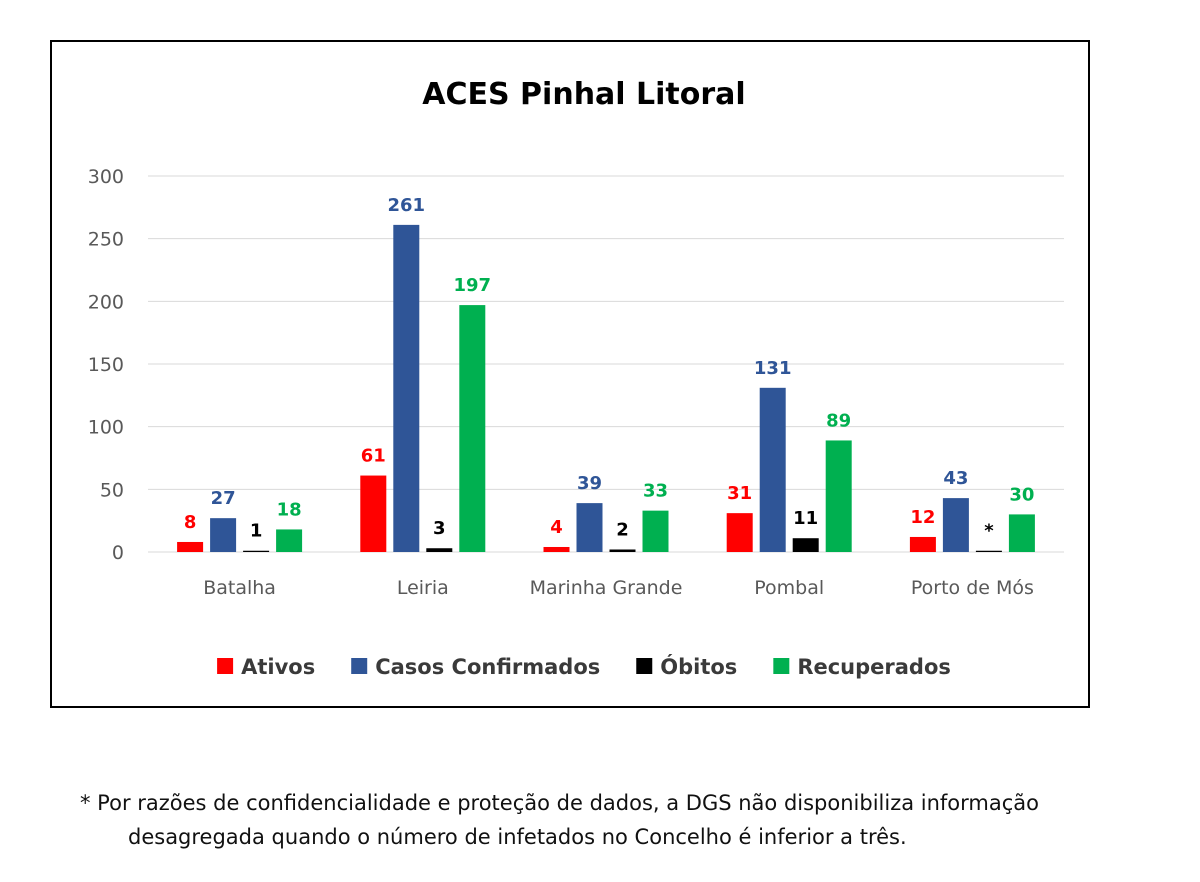 The image size is (1200, 882). Describe the element at coordinates (439, 528) in the screenshot. I see `data-label: 3` at that location.